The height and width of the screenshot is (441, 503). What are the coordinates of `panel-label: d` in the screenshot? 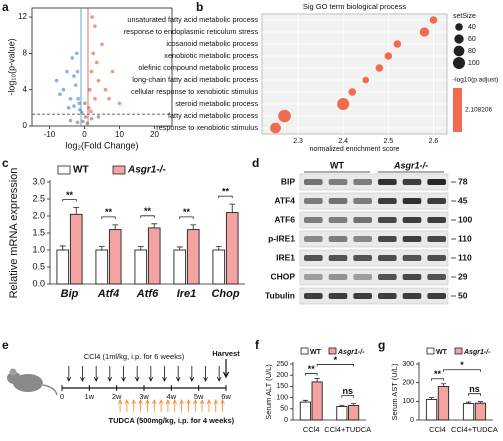 It's located at (255, 163).